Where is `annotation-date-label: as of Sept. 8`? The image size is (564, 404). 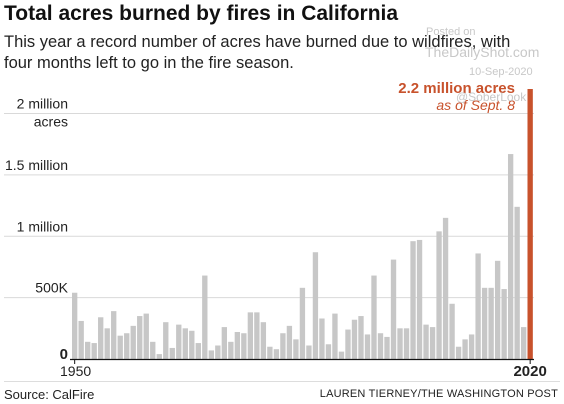 annotation-date-label: as of Sept. 8 is located at coordinates (475, 105).